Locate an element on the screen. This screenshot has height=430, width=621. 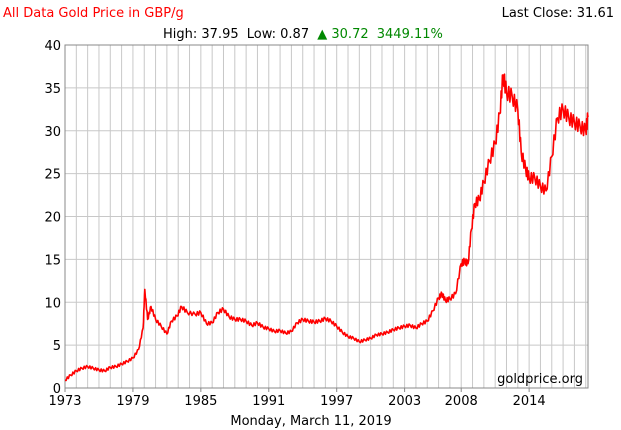
x-axis: 1973 1979 1985 1991 1997 2003 2008 2014 is located at coordinates (297, 398).